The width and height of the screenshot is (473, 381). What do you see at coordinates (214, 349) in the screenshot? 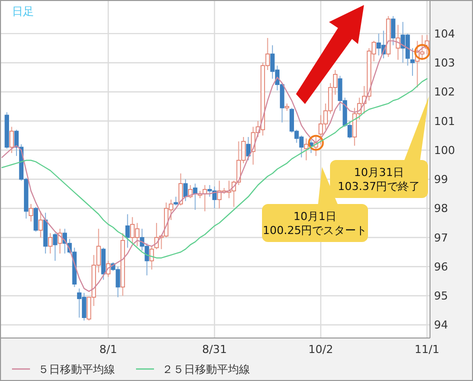
I see `x-tick-label: 8/31` at bounding box center [214, 349].